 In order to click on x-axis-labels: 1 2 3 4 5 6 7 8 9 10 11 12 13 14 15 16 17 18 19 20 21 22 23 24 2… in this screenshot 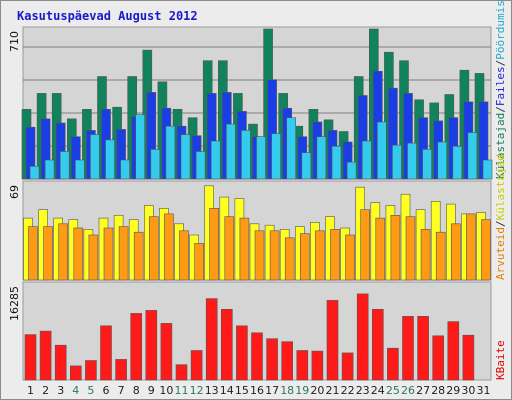, I will do `click(259, 390)`.